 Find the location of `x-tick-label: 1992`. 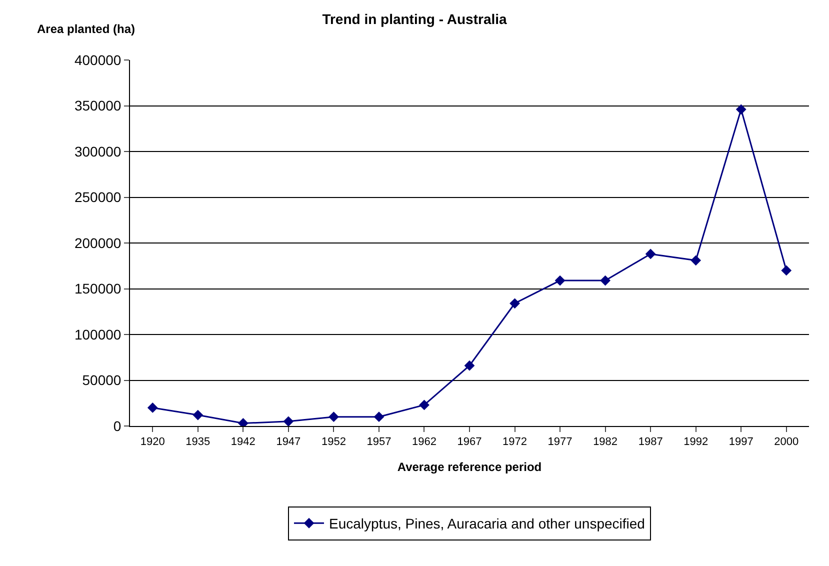

x-tick-label: 1992 is located at coordinates (696, 442).